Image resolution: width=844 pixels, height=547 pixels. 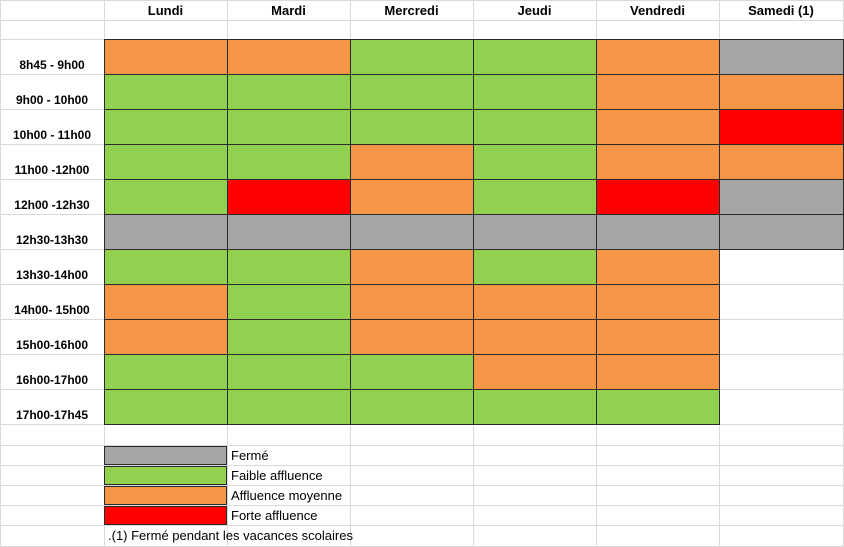 I want to click on time-slot-label: 8h45 - 9h00, so click(x=52, y=65).